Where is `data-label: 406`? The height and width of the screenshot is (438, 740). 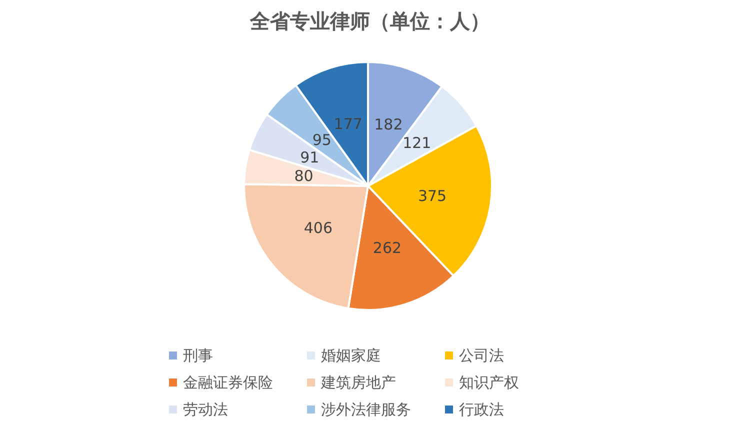 data-label: 406 is located at coordinates (318, 227).